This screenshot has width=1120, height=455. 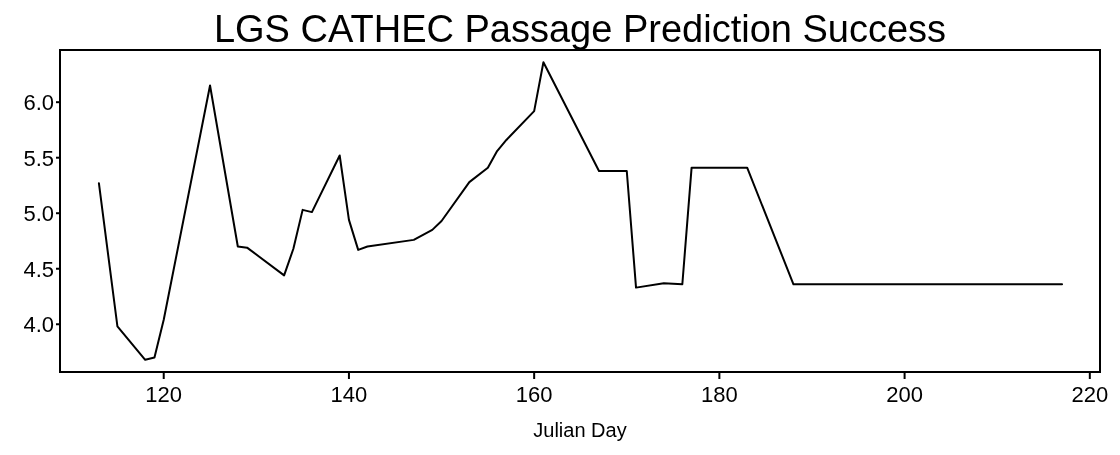 I want to click on y-tick-label: 4.5, so click(x=38, y=269).